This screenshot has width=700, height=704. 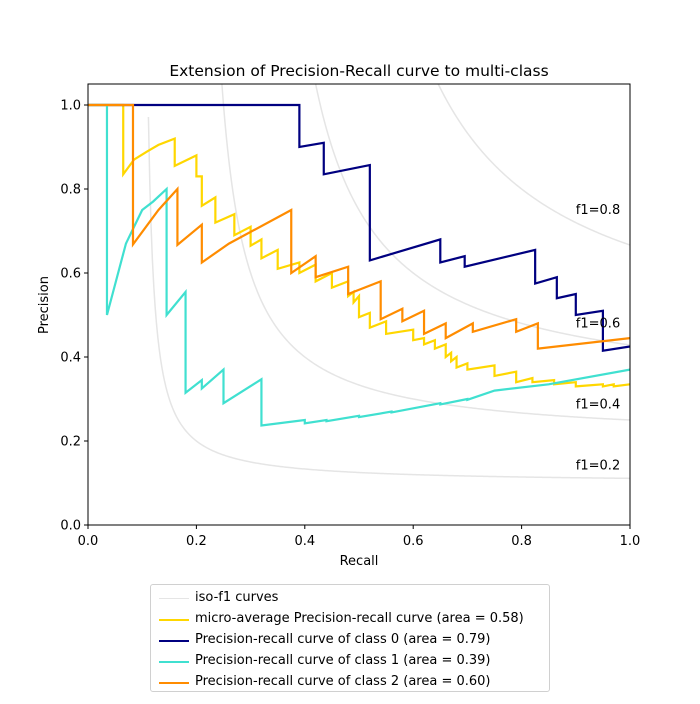 What do you see at coordinates (70, 358) in the screenshot?
I see `y-tick-label: 0.4` at bounding box center [70, 358].